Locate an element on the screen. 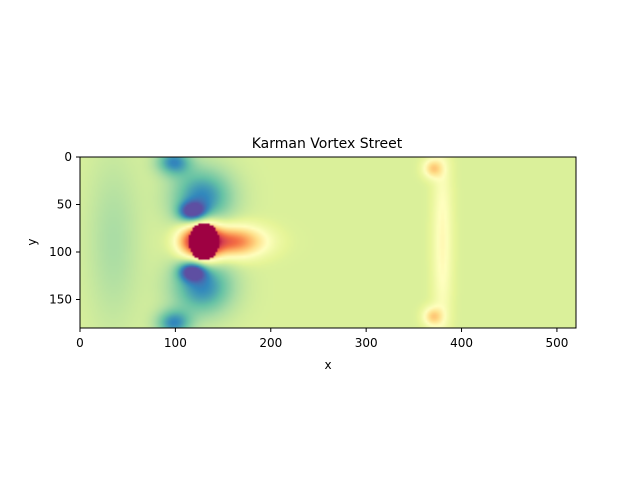  x-tick-label: 500 is located at coordinates (556, 343).